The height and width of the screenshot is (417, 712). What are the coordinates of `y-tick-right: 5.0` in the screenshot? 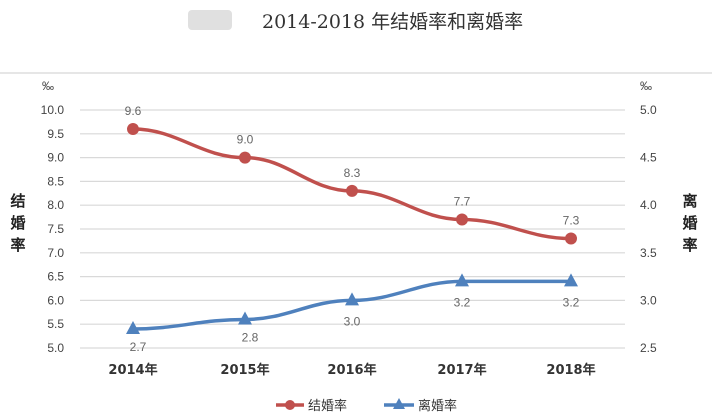 It's located at (648, 110).